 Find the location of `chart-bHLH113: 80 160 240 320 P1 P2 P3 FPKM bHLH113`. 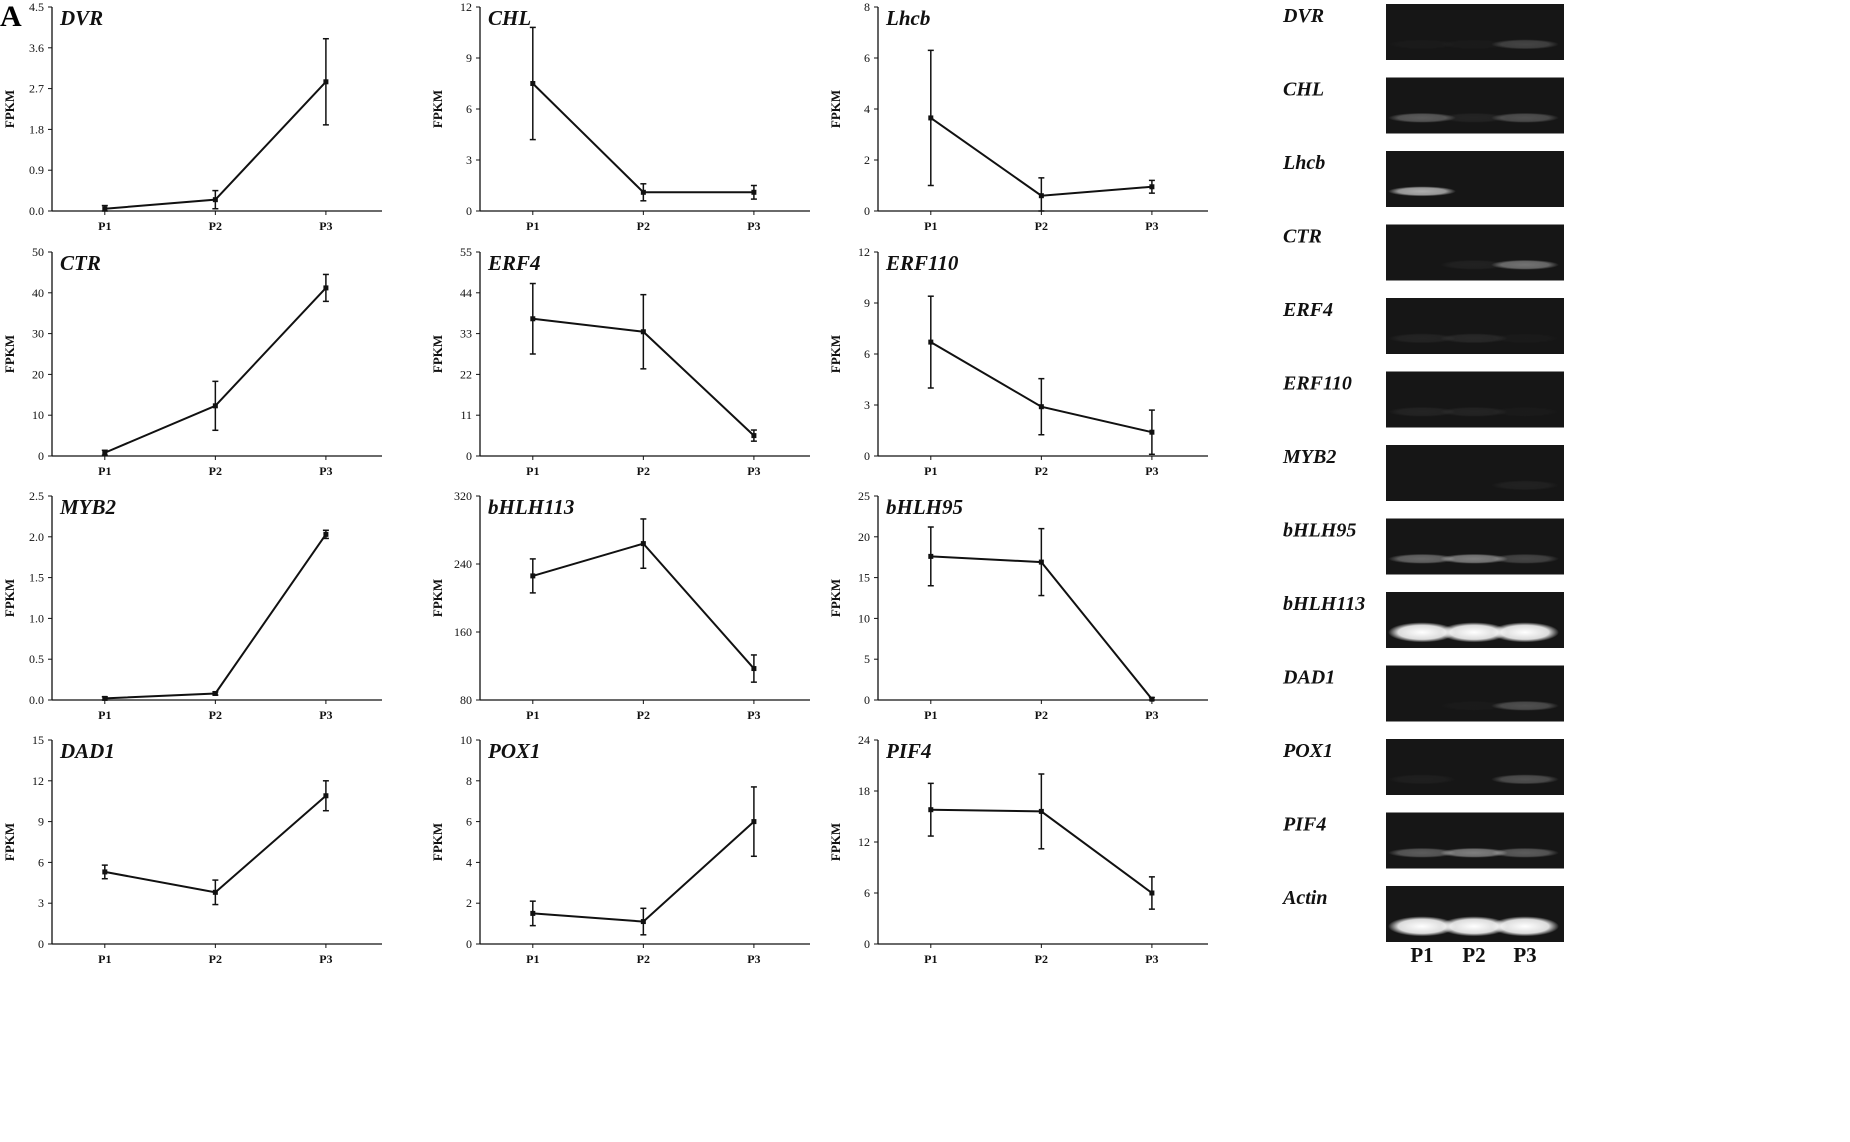

chart-bHLH113: 80 160 240 320 P1 P2 P3 FPKM bHLH113 is located at coordinates (620, 605).